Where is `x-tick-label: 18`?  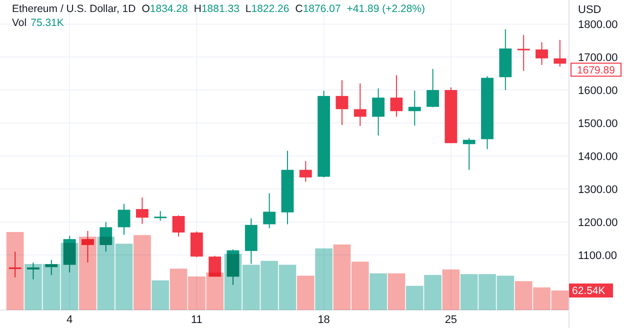
x-tick-label: 18 is located at coordinates (324, 320).